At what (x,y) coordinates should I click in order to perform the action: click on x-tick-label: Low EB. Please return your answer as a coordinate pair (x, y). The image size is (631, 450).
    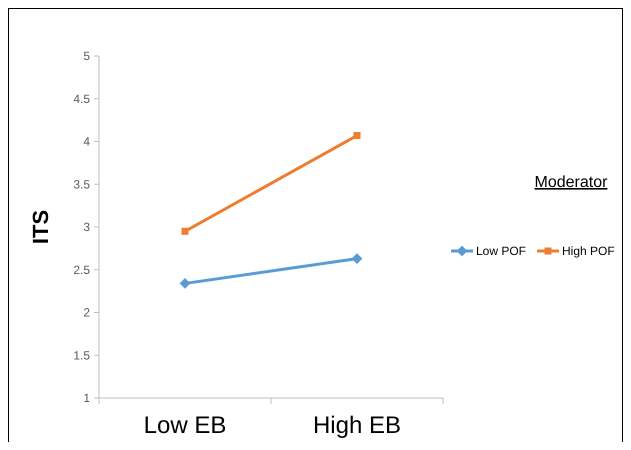
    Looking at the image, I should click on (185, 425).